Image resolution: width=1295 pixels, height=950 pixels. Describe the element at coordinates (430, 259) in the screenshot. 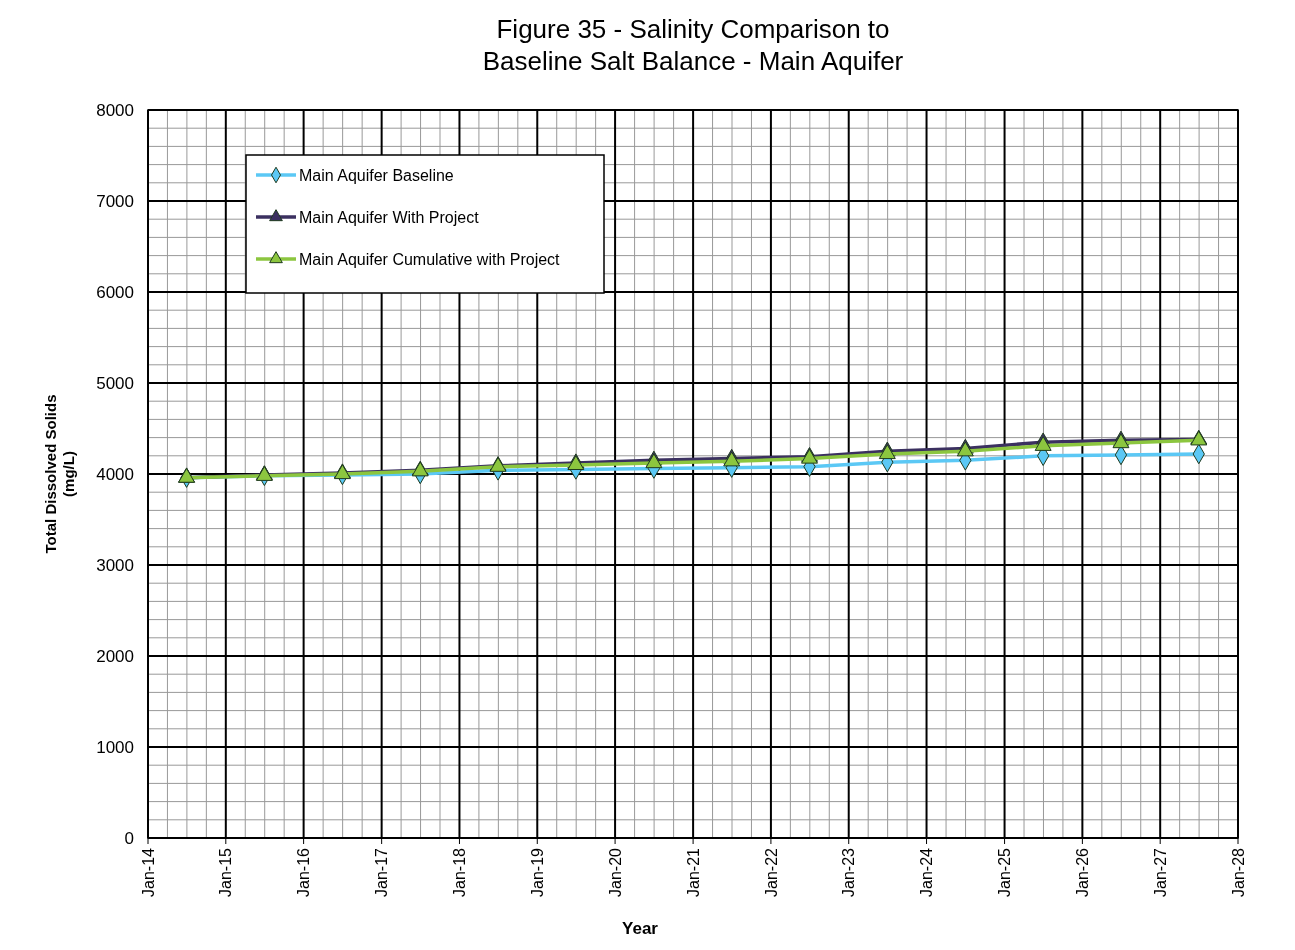

I see `legend-label: Main Aquifer Cumulative with Project` at that location.